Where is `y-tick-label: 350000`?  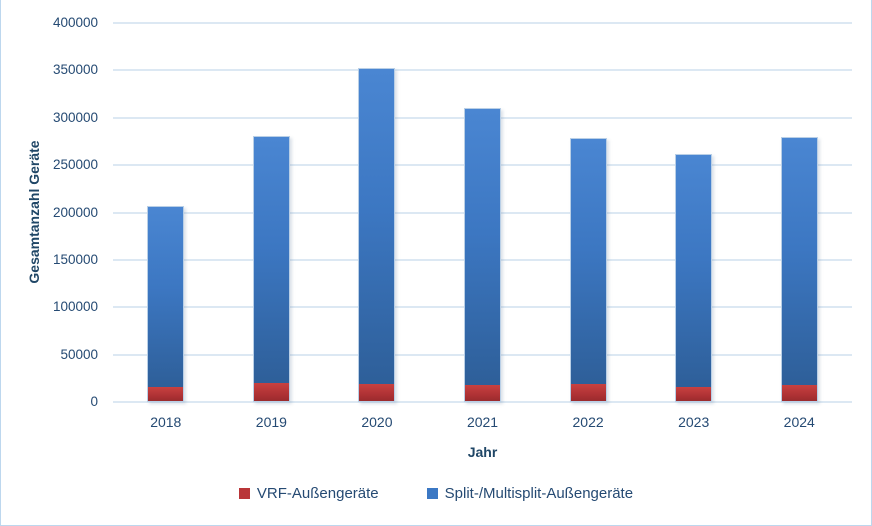
y-tick-label: 350000 is located at coordinates (75, 70).